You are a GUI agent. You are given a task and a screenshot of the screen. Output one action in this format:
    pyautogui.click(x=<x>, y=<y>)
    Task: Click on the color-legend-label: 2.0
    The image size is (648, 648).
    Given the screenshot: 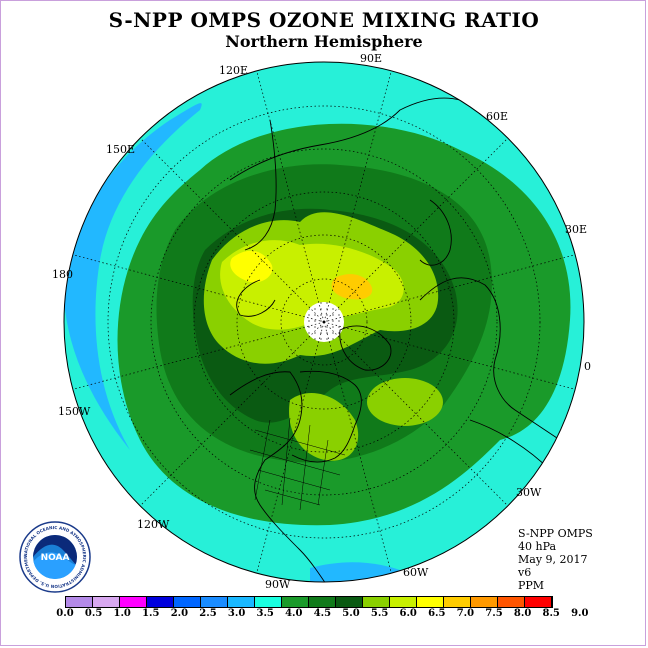 What is the action you would take?
    pyautogui.click(x=179, y=613)
    